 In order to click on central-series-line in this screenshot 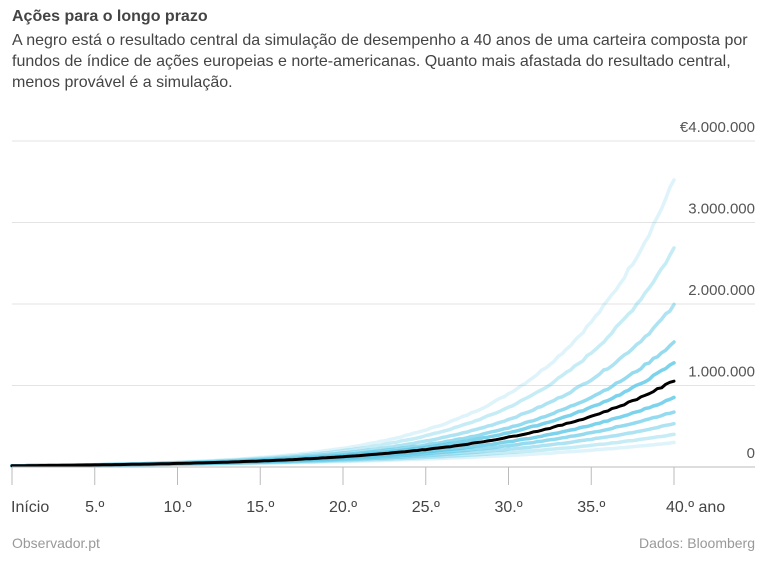, I will do `click(343, 423)`.